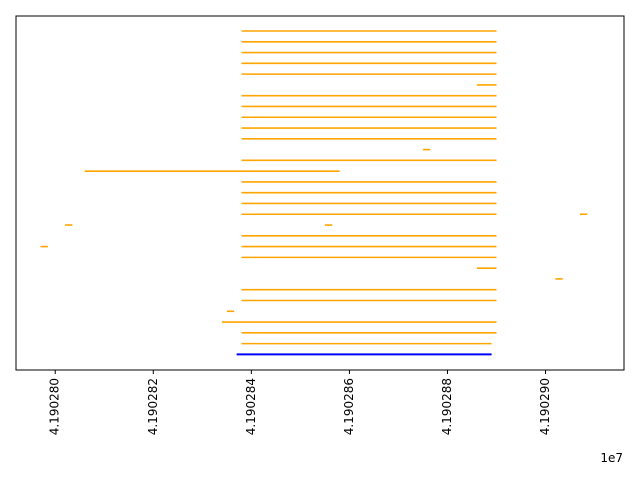  I want to click on x-tick-label-5: 4.190290, so click(545, 406).